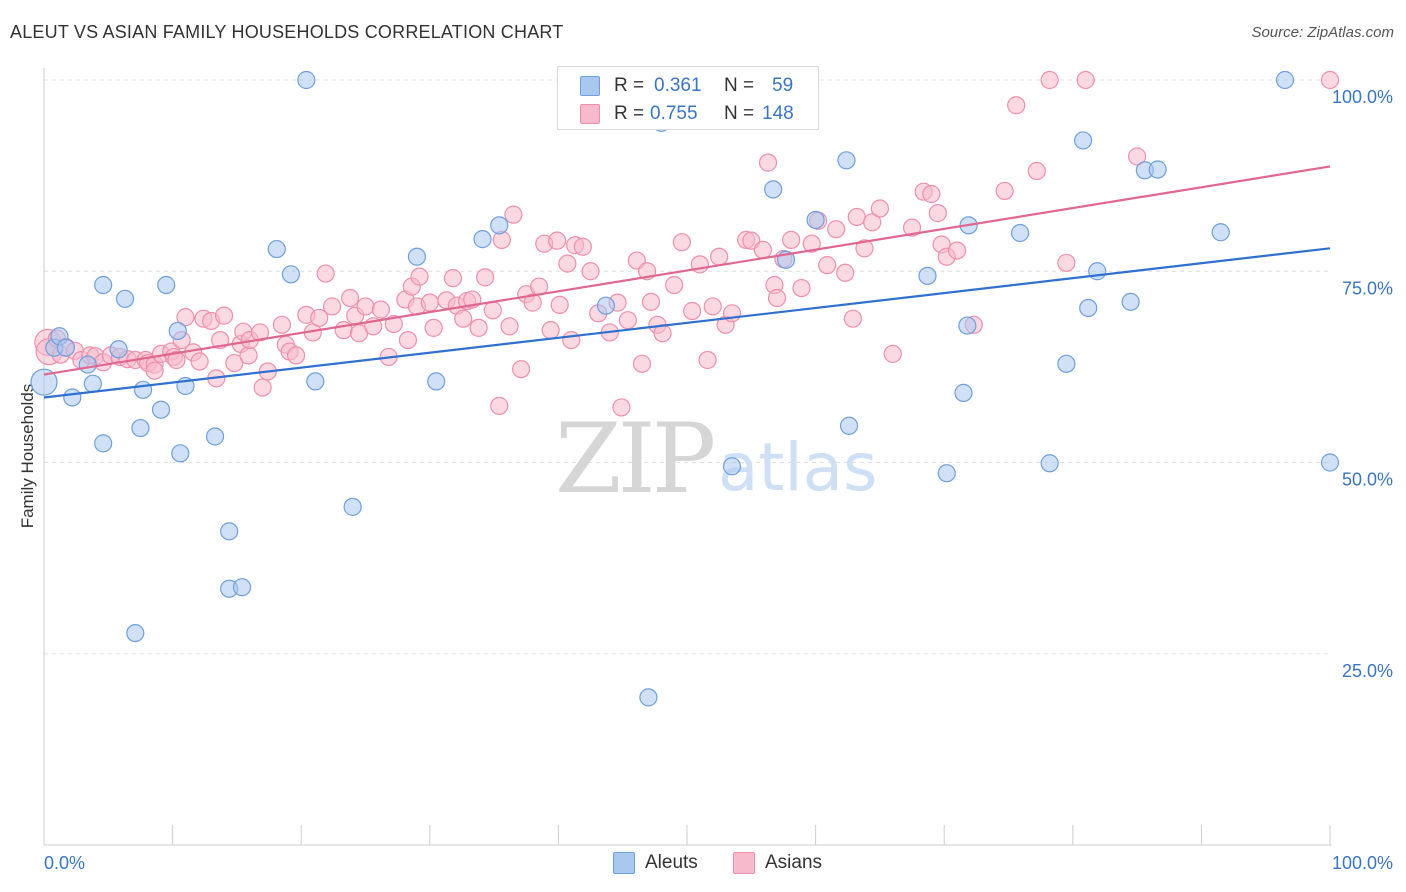 Image resolution: width=1406 pixels, height=892 pixels. What do you see at coordinates (744, 863) in the screenshot?
I see `asian-legend-swatch` at bounding box center [744, 863].